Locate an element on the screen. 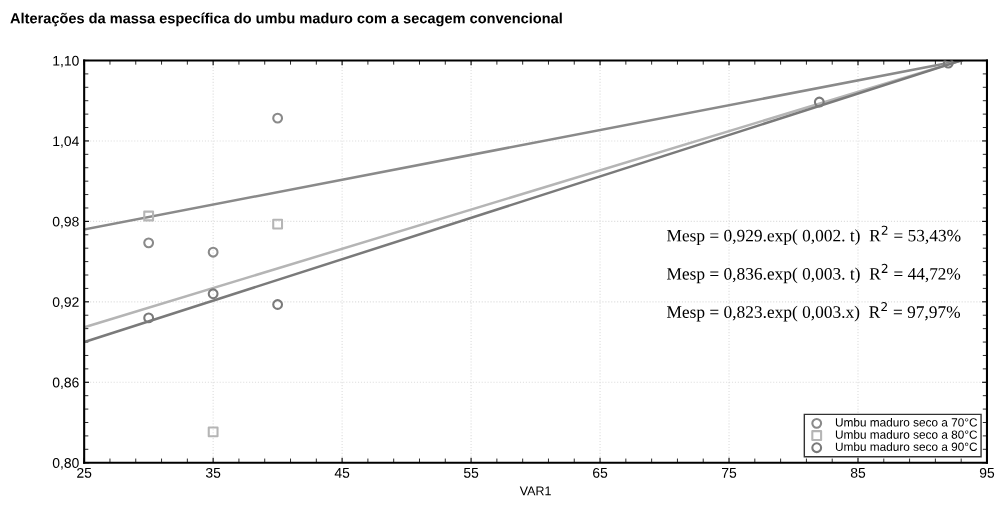 The height and width of the screenshot is (517, 1002). annotation: Mesp = 0,929.exp( 0,002. t) R$^{2}$ = 53,43% is located at coordinates (813, 235).